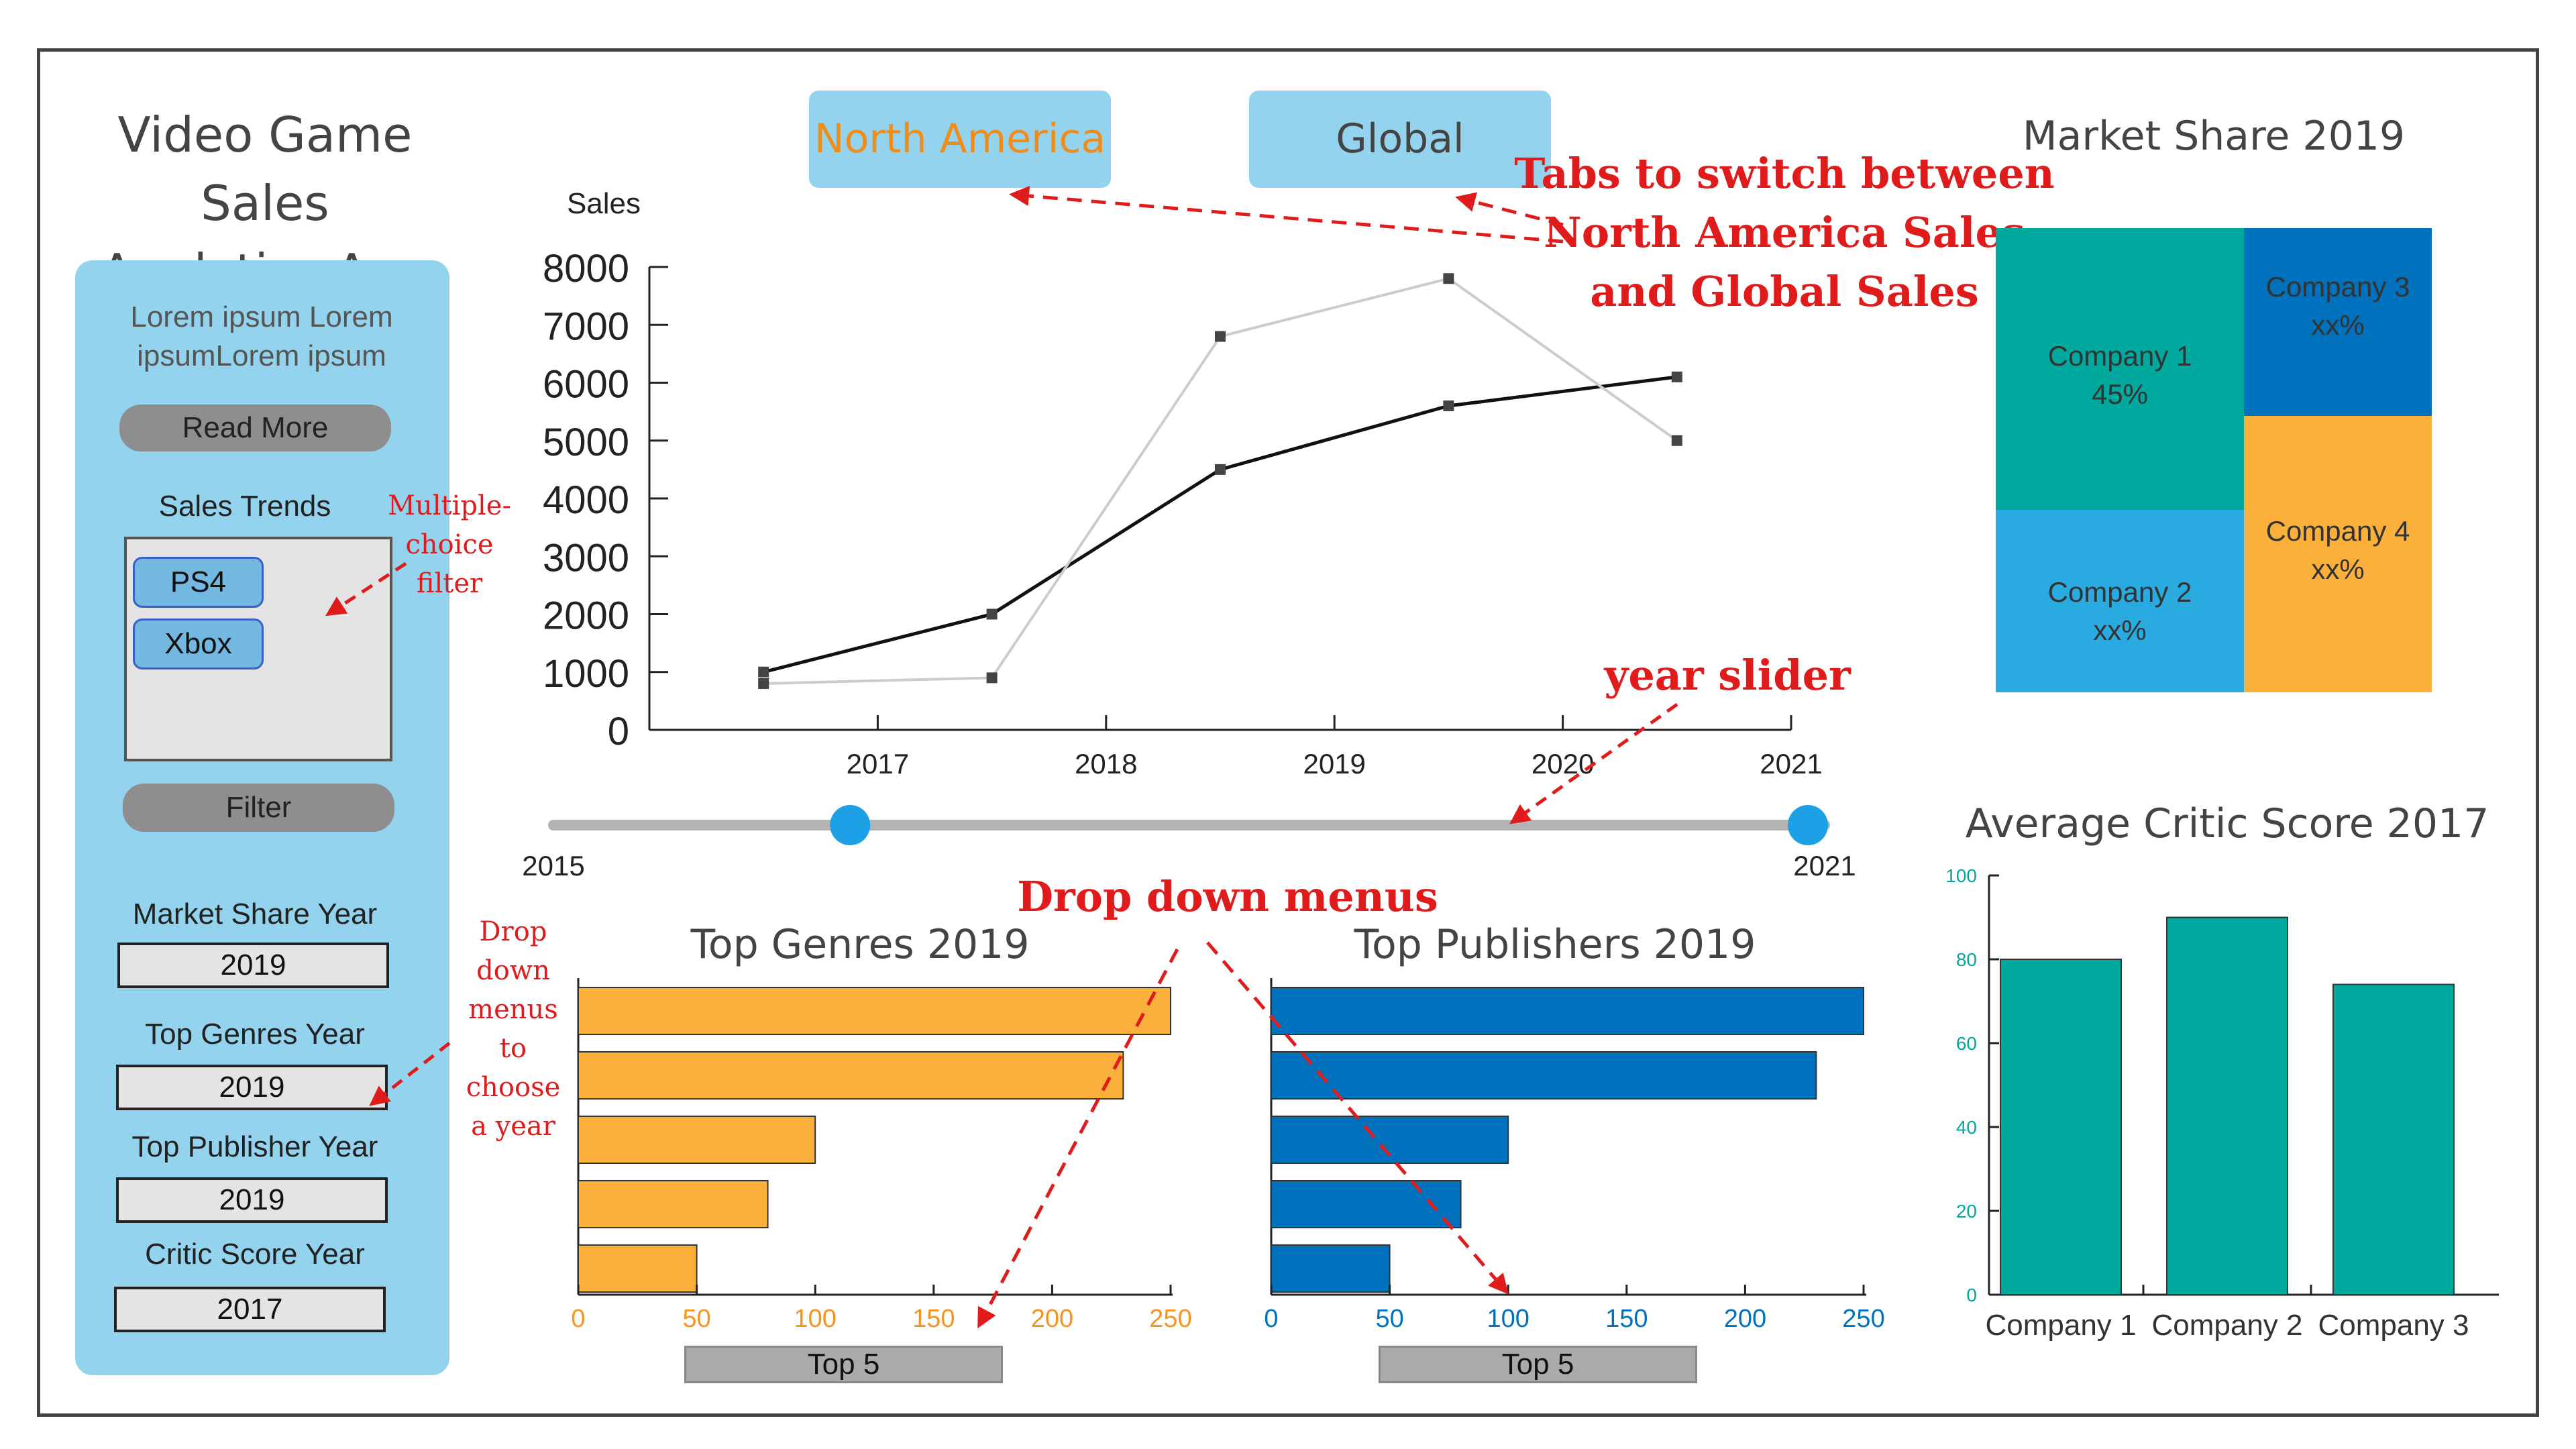 The width and height of the screenshot is (2576, 1449). I want to click on top-publishers-xtick-label: 0, so click(1271, 1319).